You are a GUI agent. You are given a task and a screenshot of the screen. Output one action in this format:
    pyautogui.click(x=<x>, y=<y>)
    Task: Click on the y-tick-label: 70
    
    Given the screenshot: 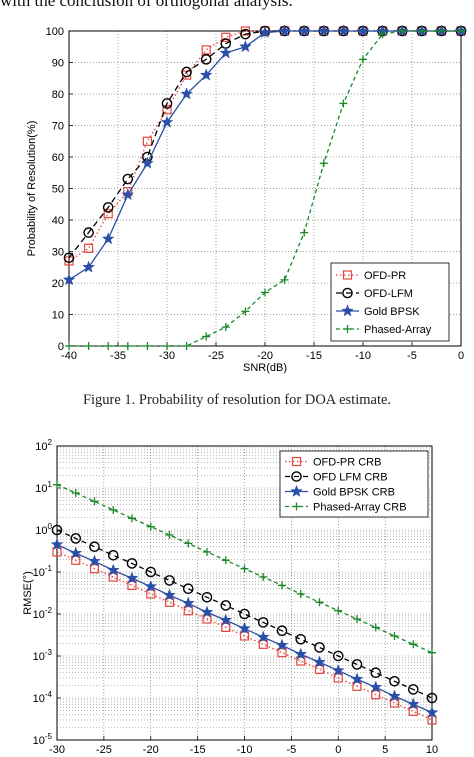 What is the action you would take?
    pyautogui.click(x=58, y=127)
    